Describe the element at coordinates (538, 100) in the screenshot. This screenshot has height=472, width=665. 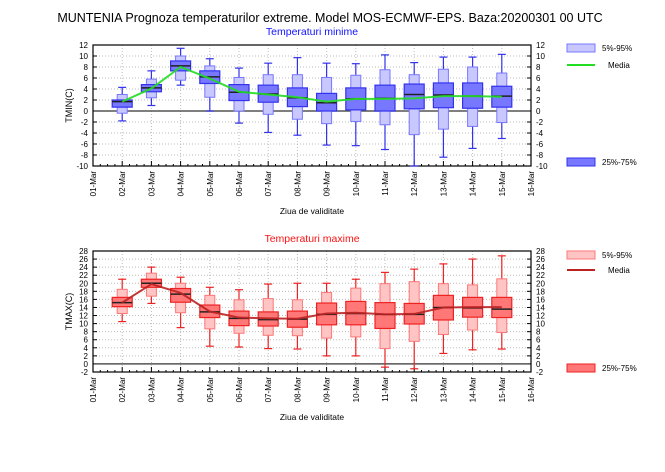
I see `y-tick-label-right: 2` at that location.